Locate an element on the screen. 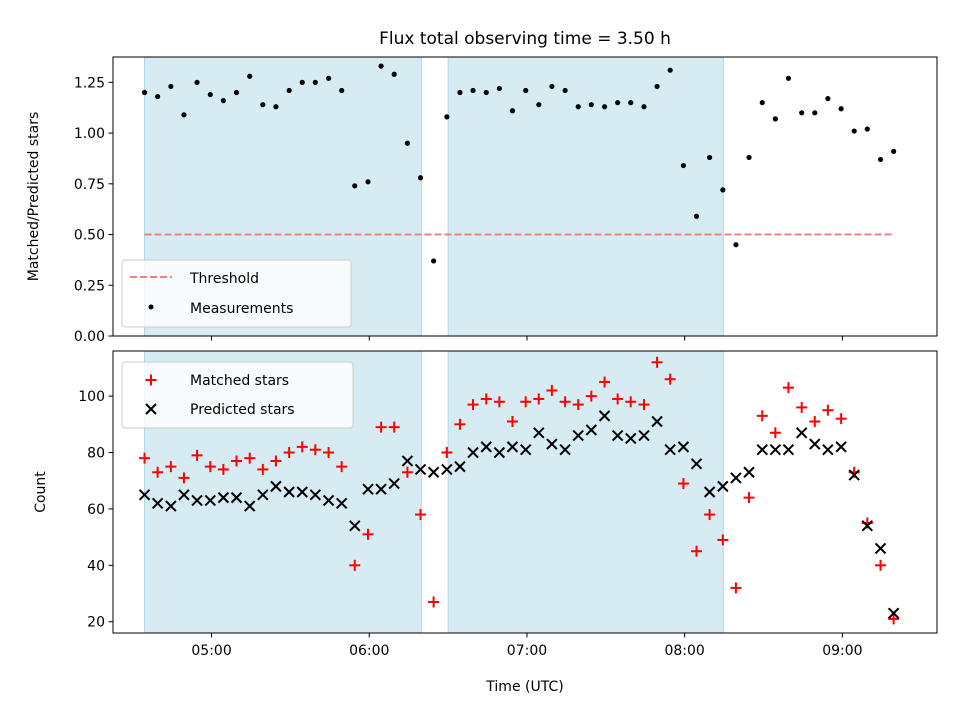 The image size is (960, 720). y-tick-label: 1.25 is located at coordinates (89, 83).